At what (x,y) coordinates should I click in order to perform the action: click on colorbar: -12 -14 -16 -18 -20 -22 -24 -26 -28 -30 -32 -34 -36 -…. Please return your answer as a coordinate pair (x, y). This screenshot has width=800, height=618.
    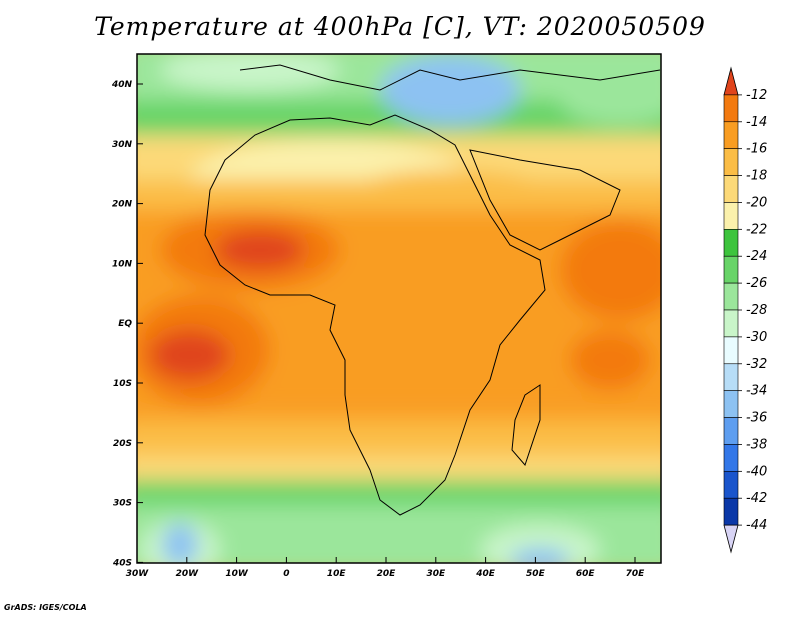
    Looking at the image, I should click on (745, 310).